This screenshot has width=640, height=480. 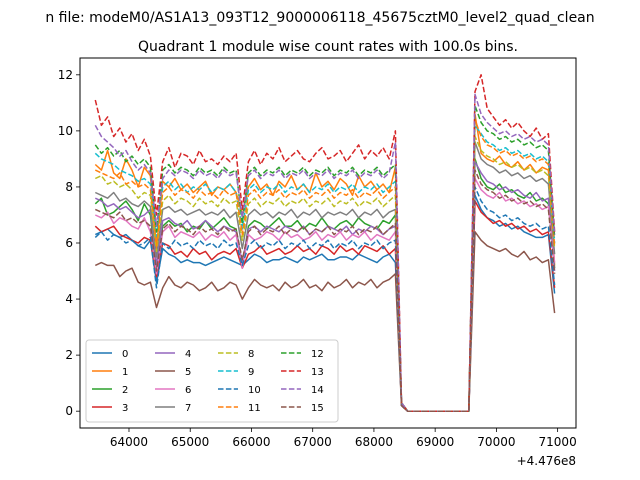 I want to click on legend-label-14: 14, so click(x=317, y=390).